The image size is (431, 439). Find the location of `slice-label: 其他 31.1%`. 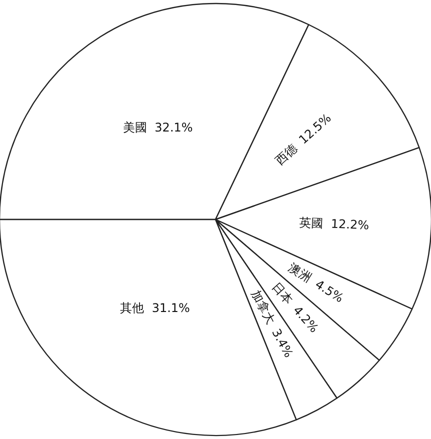

slice-label: 其他 31.1% is located at coordinates (155, 308).